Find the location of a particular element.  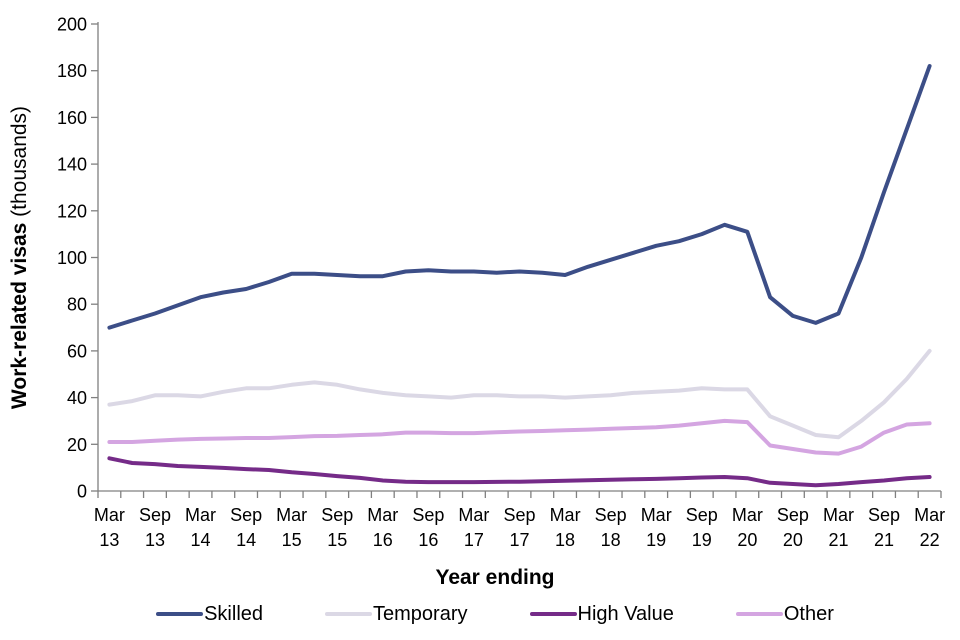

y-tick-label: 120 is located at coordinates (72, 211).